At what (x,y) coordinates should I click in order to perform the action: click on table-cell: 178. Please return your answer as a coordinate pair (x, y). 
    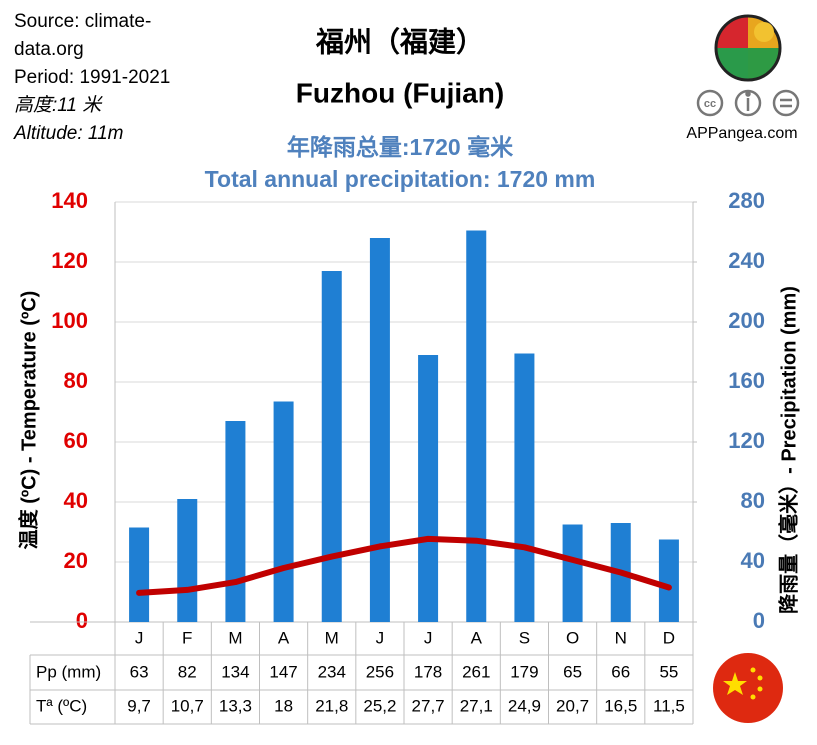
    Looking at the image, I should click on (428, 671).